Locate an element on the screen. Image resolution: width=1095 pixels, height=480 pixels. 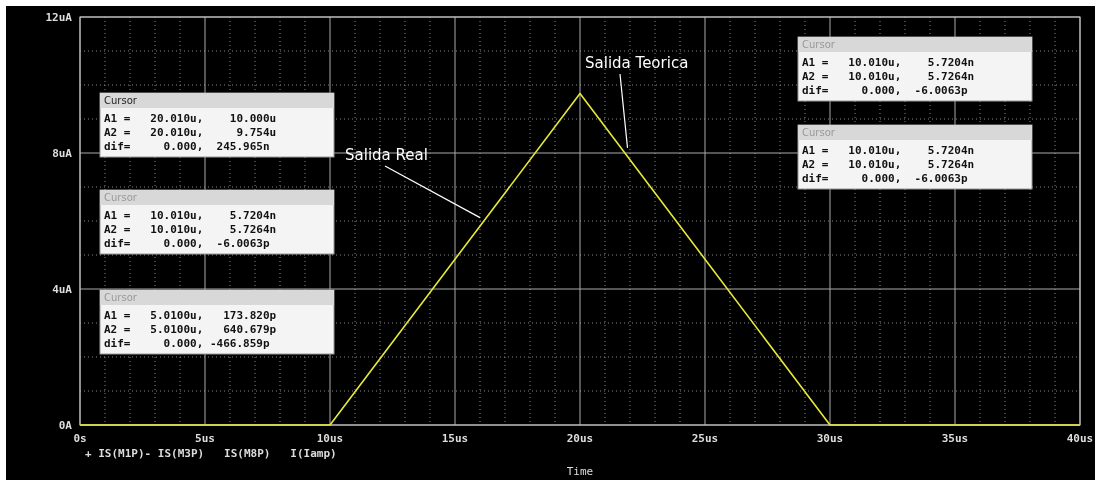
x-tick-label: 0s is located at coordinates (80, 438).